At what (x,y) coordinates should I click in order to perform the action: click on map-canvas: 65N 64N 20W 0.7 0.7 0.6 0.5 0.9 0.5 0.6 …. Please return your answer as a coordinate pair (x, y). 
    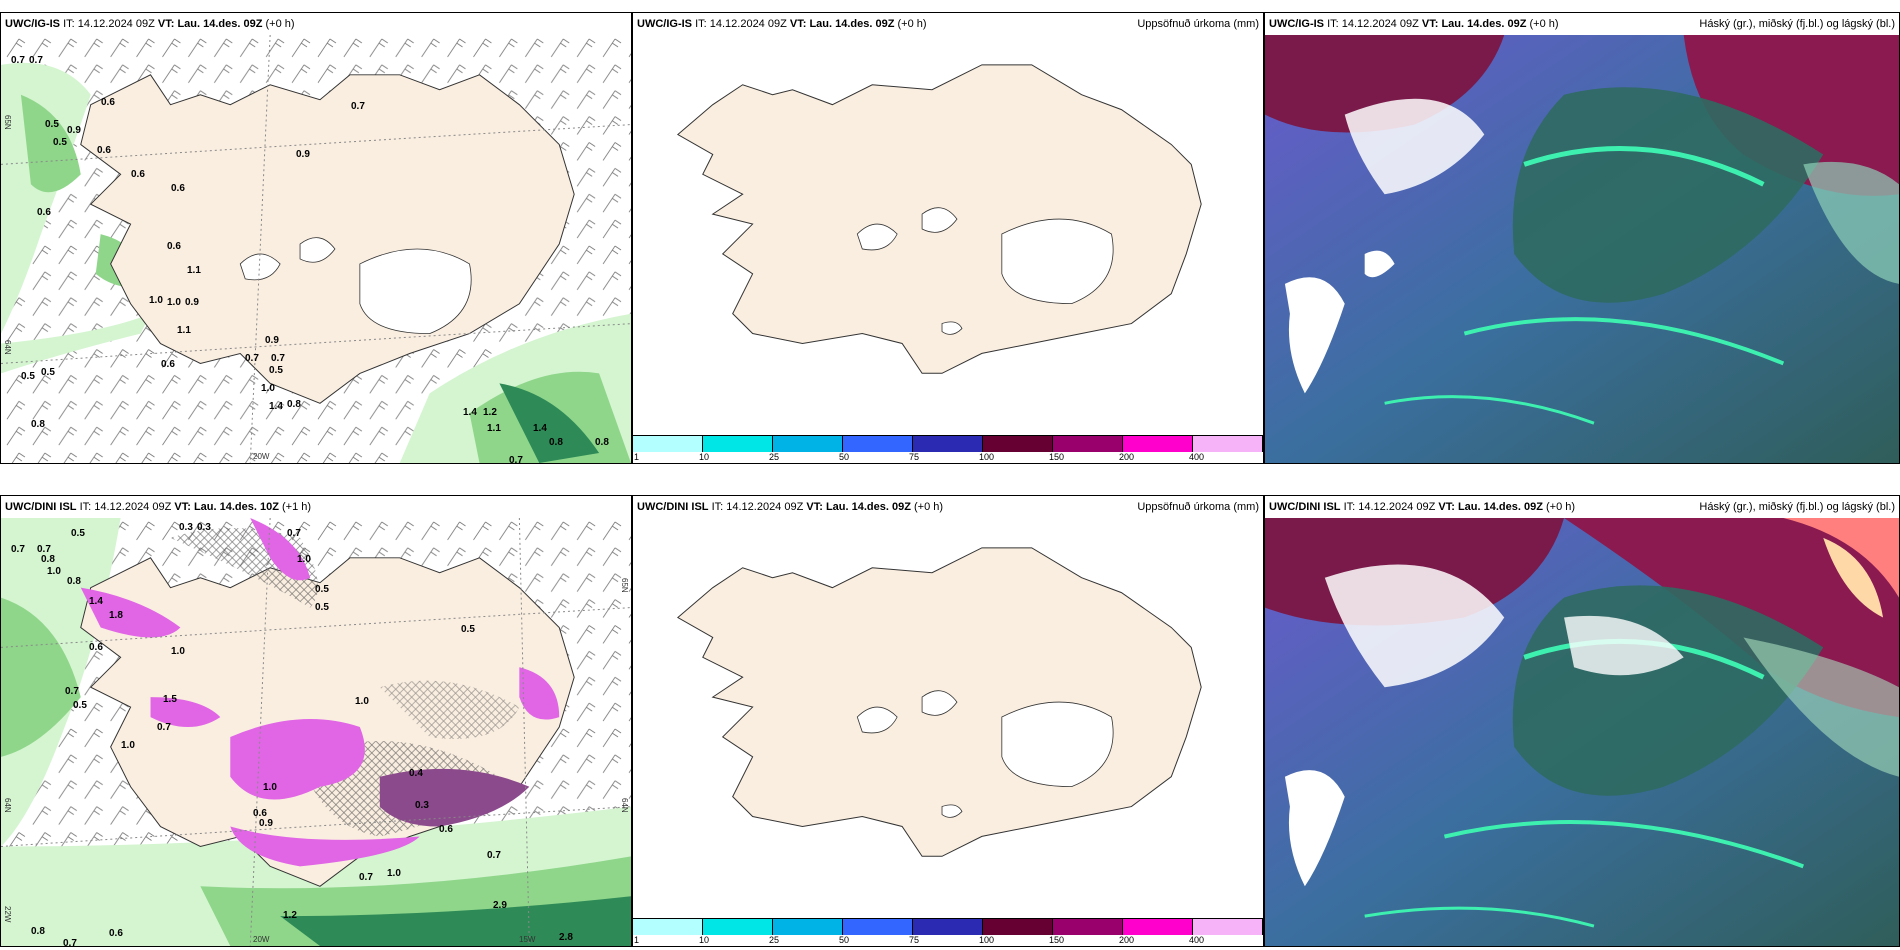
    Looking at the image, I should click on (316, 249).